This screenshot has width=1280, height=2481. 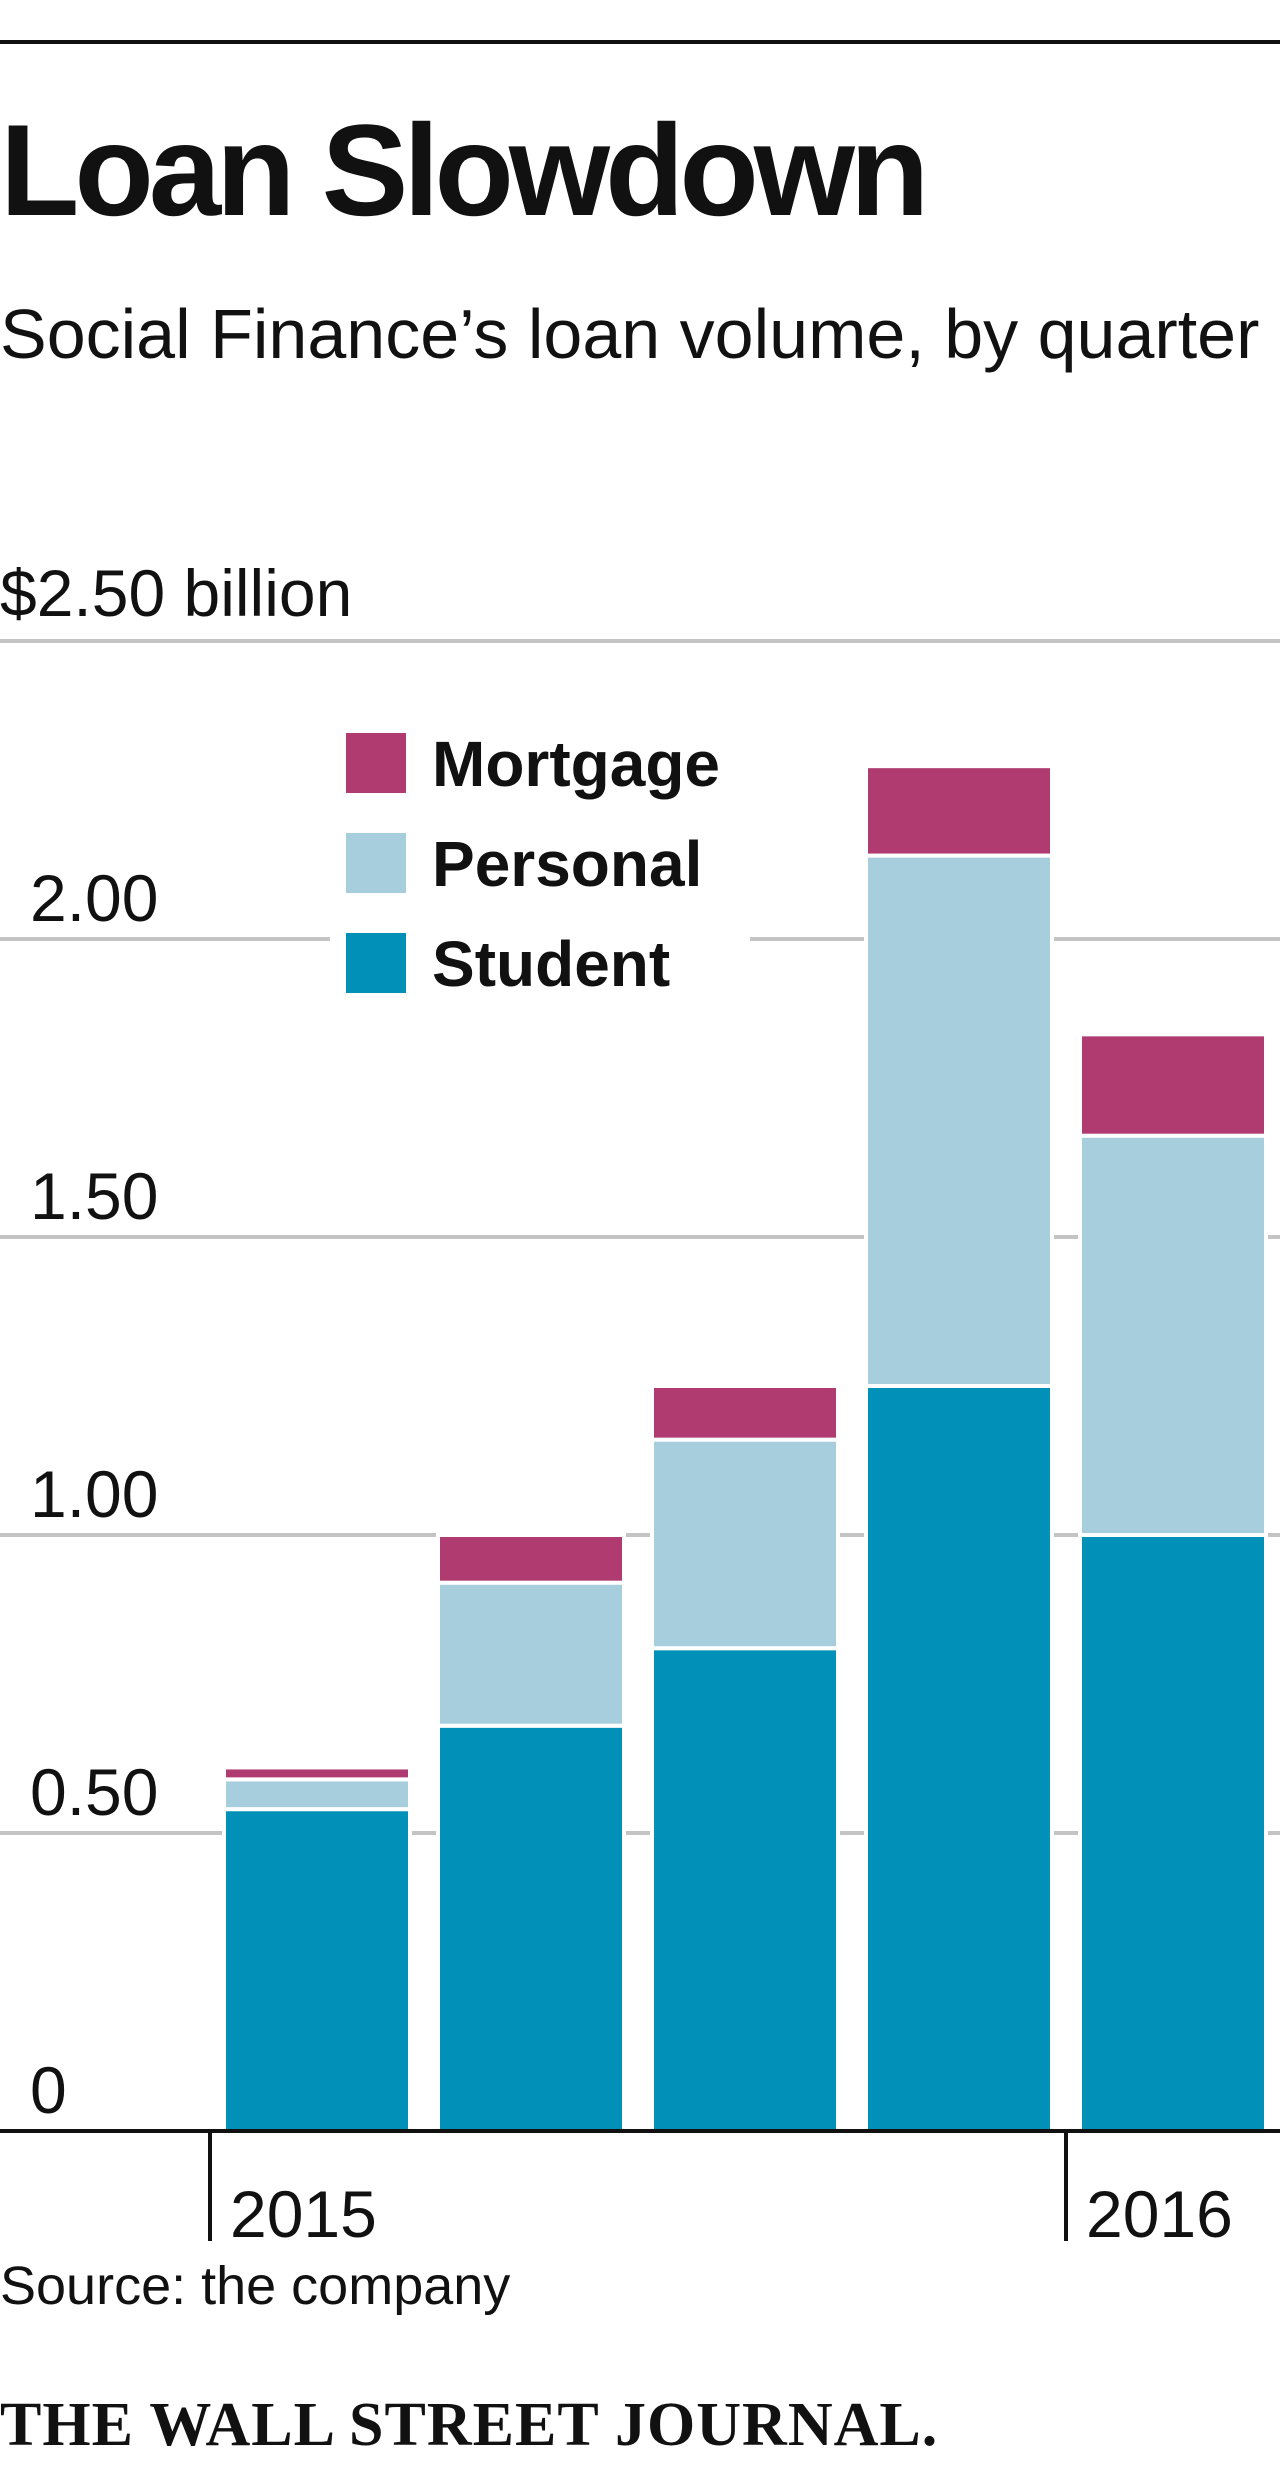 I want to click on y-axis-unit-label: $2.50 billion, so click(x=176, y=593).